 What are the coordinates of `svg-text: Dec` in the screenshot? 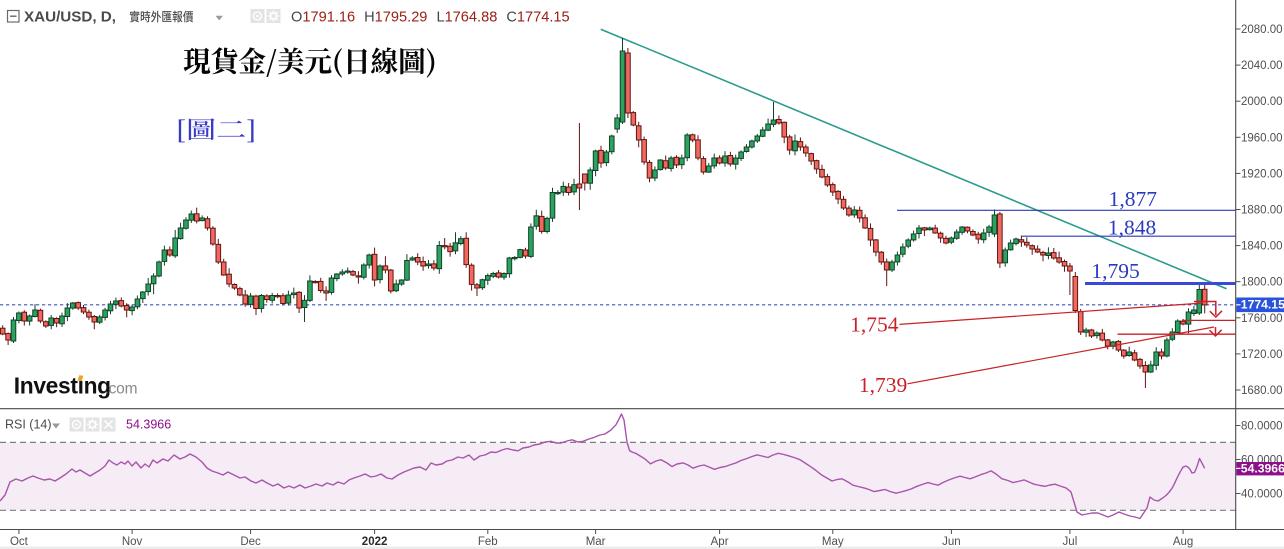 It's located at (250, 542).